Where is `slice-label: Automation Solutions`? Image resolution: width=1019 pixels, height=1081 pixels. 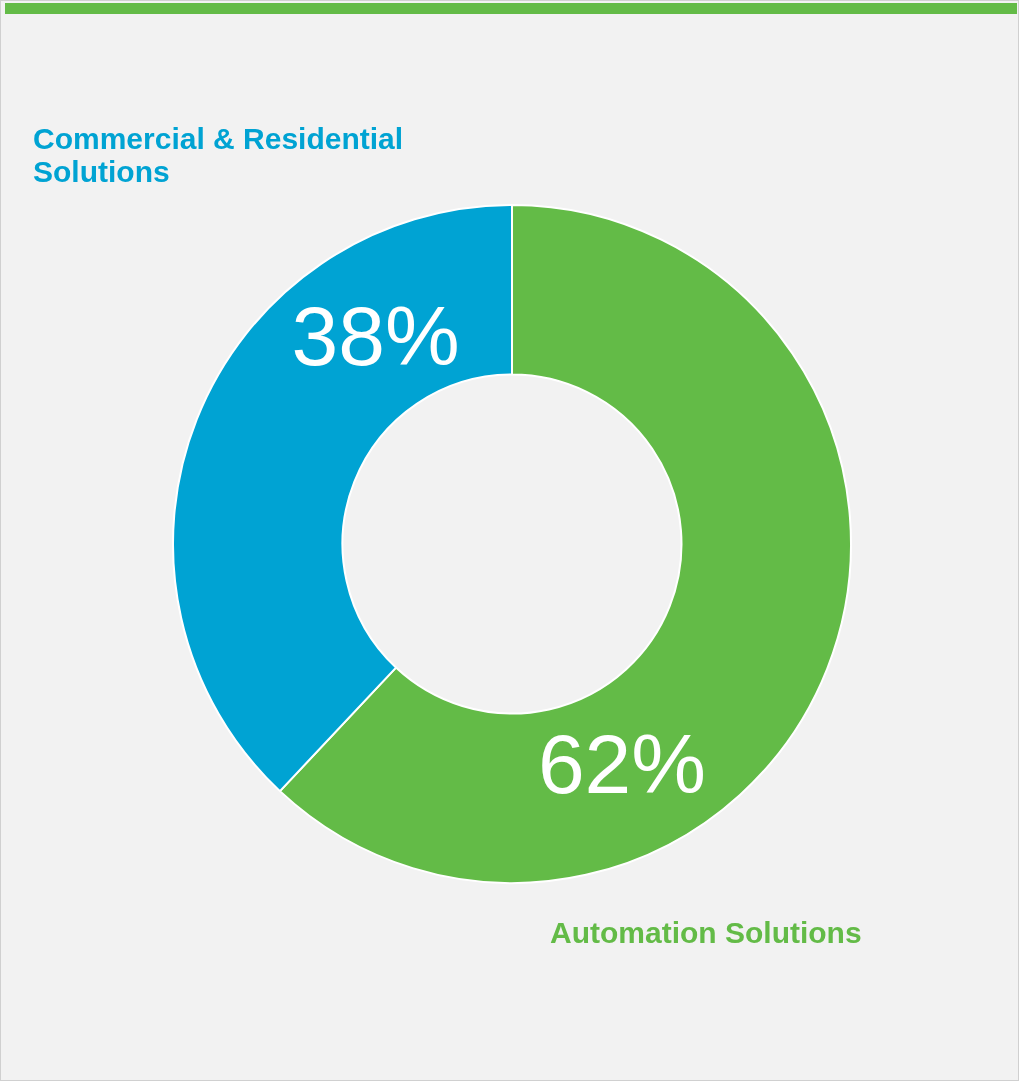
slice-label: Automation Solutions is located at coordinates (706, 933).